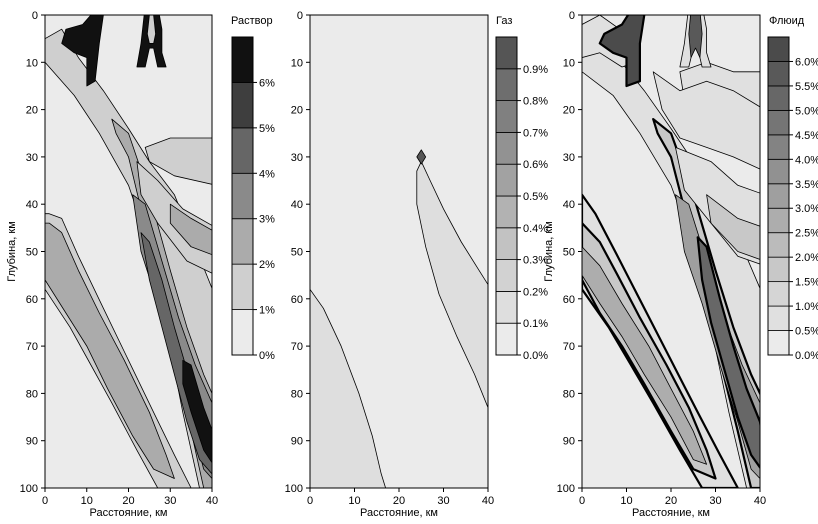 This screenshot has width=818, height=524. What do you see at coordinates (535, 133) in the screenshot?
I see `colorbar-tick-label: 0.7%` at bounding box center [535, 133].